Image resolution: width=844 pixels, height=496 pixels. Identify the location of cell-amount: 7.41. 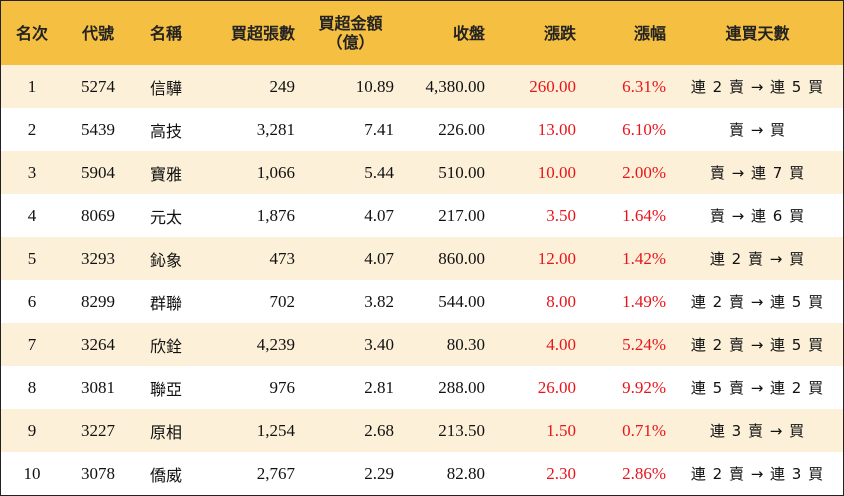
(379, 129).